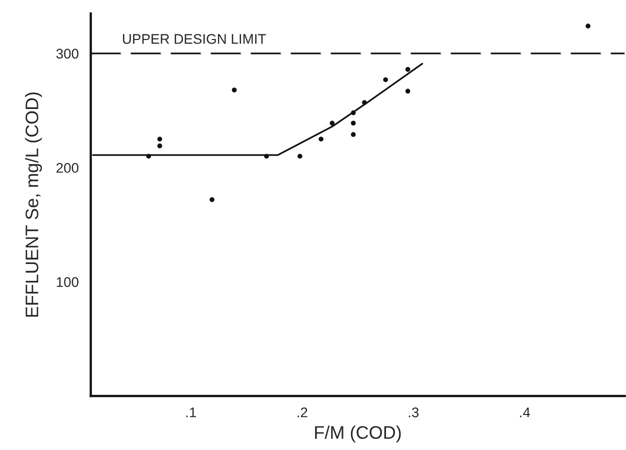 This screenshot has height=450, width=626. I want to click on x-tick-label: .1, so click(191, 413).